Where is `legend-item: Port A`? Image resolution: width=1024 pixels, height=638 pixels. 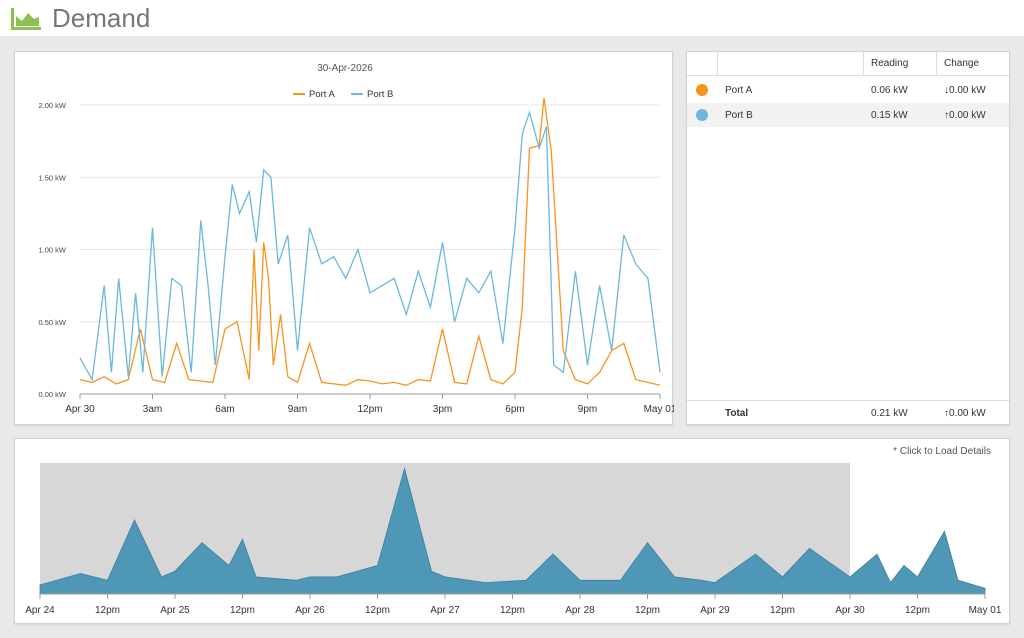
legend-item: Port A is located at coordinates (322, 94).